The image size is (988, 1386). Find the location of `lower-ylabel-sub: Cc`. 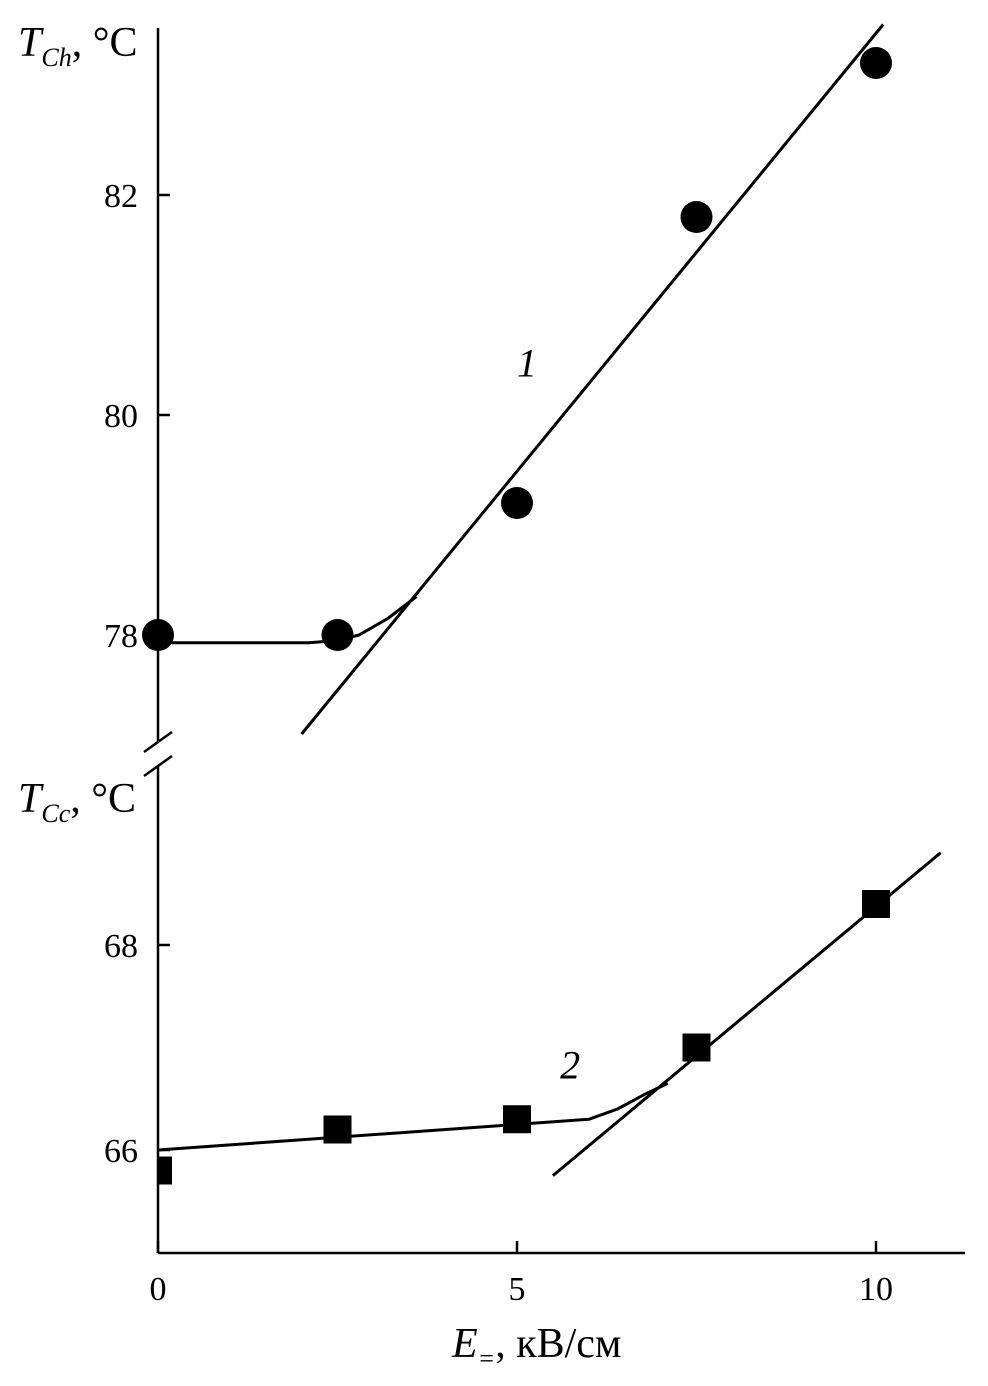

lower-ylabel-sub: Cc is located at coordinates (55, 813).